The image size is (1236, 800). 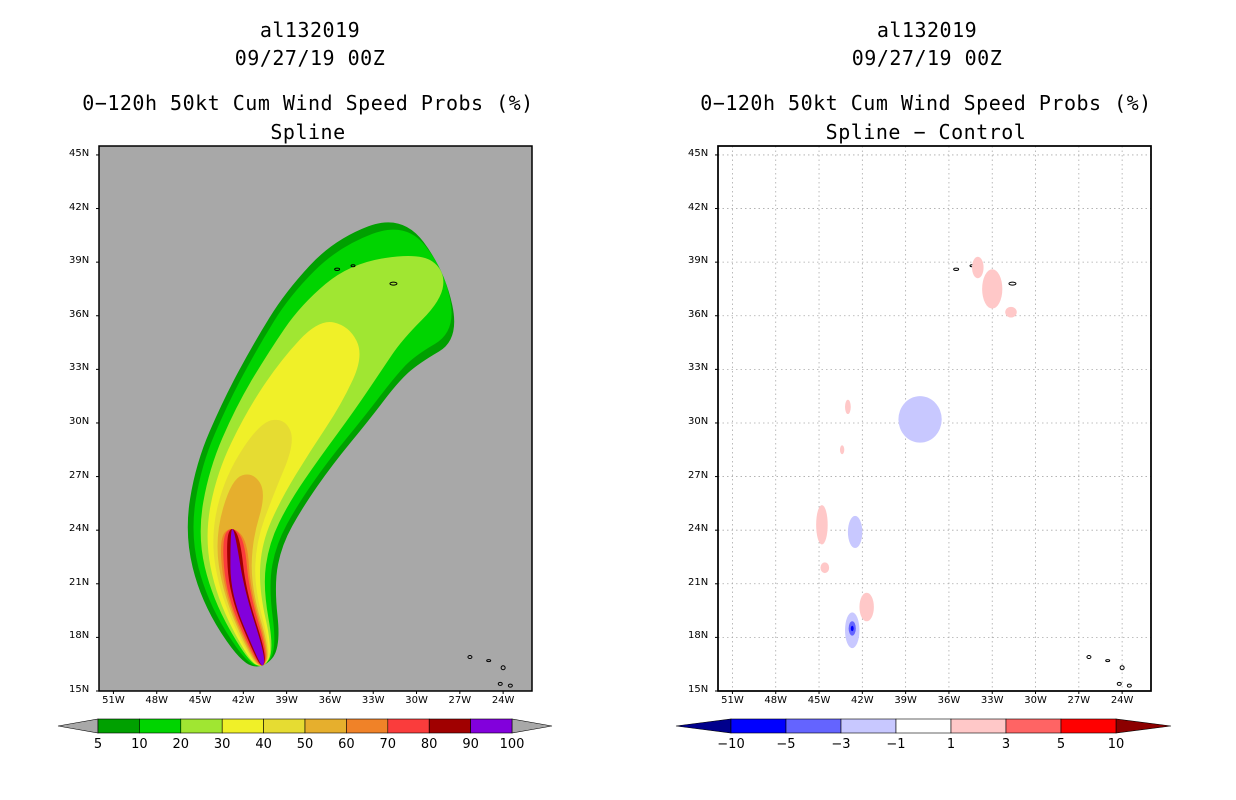 I want to click on colorbar-label: 70, so click(x=388, y=744).